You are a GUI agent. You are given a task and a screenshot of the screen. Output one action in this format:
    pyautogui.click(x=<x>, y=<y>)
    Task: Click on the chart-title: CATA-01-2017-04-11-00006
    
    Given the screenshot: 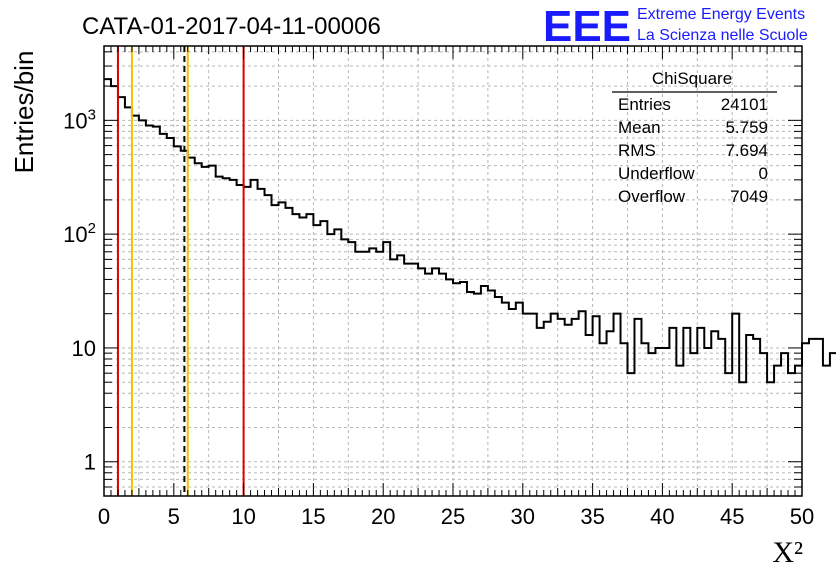 What is the action you would take?
    pyautogui.click(x=231, y=26)
    